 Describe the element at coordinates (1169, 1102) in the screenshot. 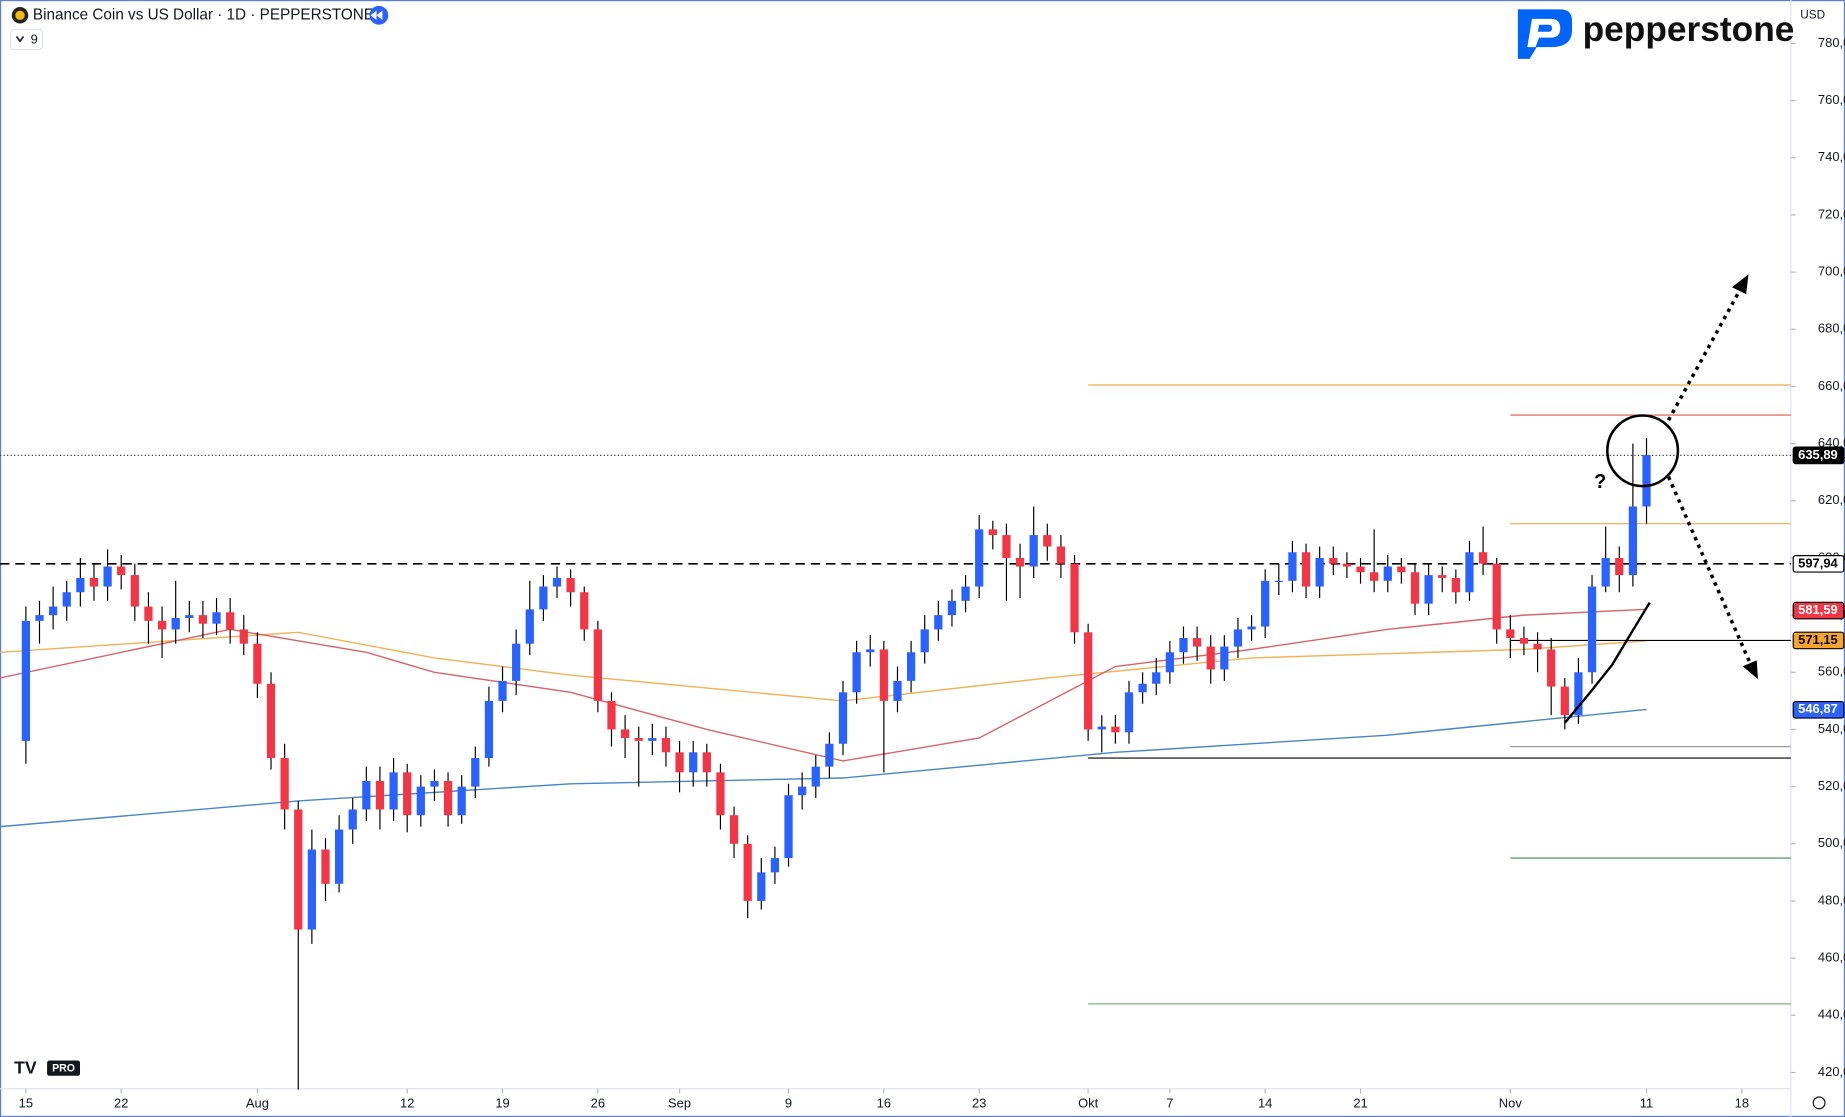

I see `x-tick-label: 7` at that location.